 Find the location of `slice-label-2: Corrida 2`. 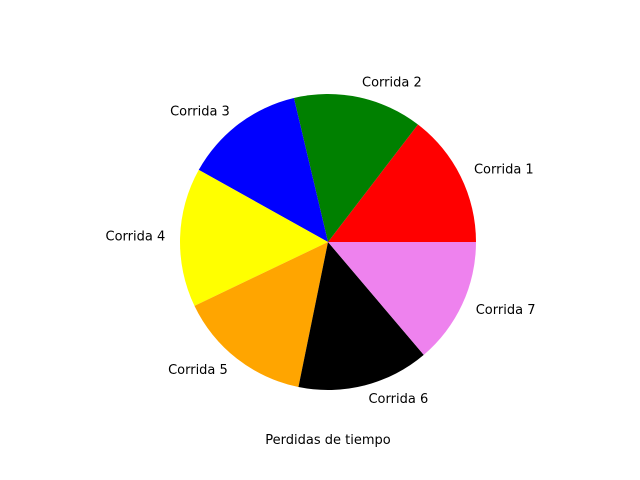

slice-label-2: Corrida 2 is located at coordinates (392, 82).